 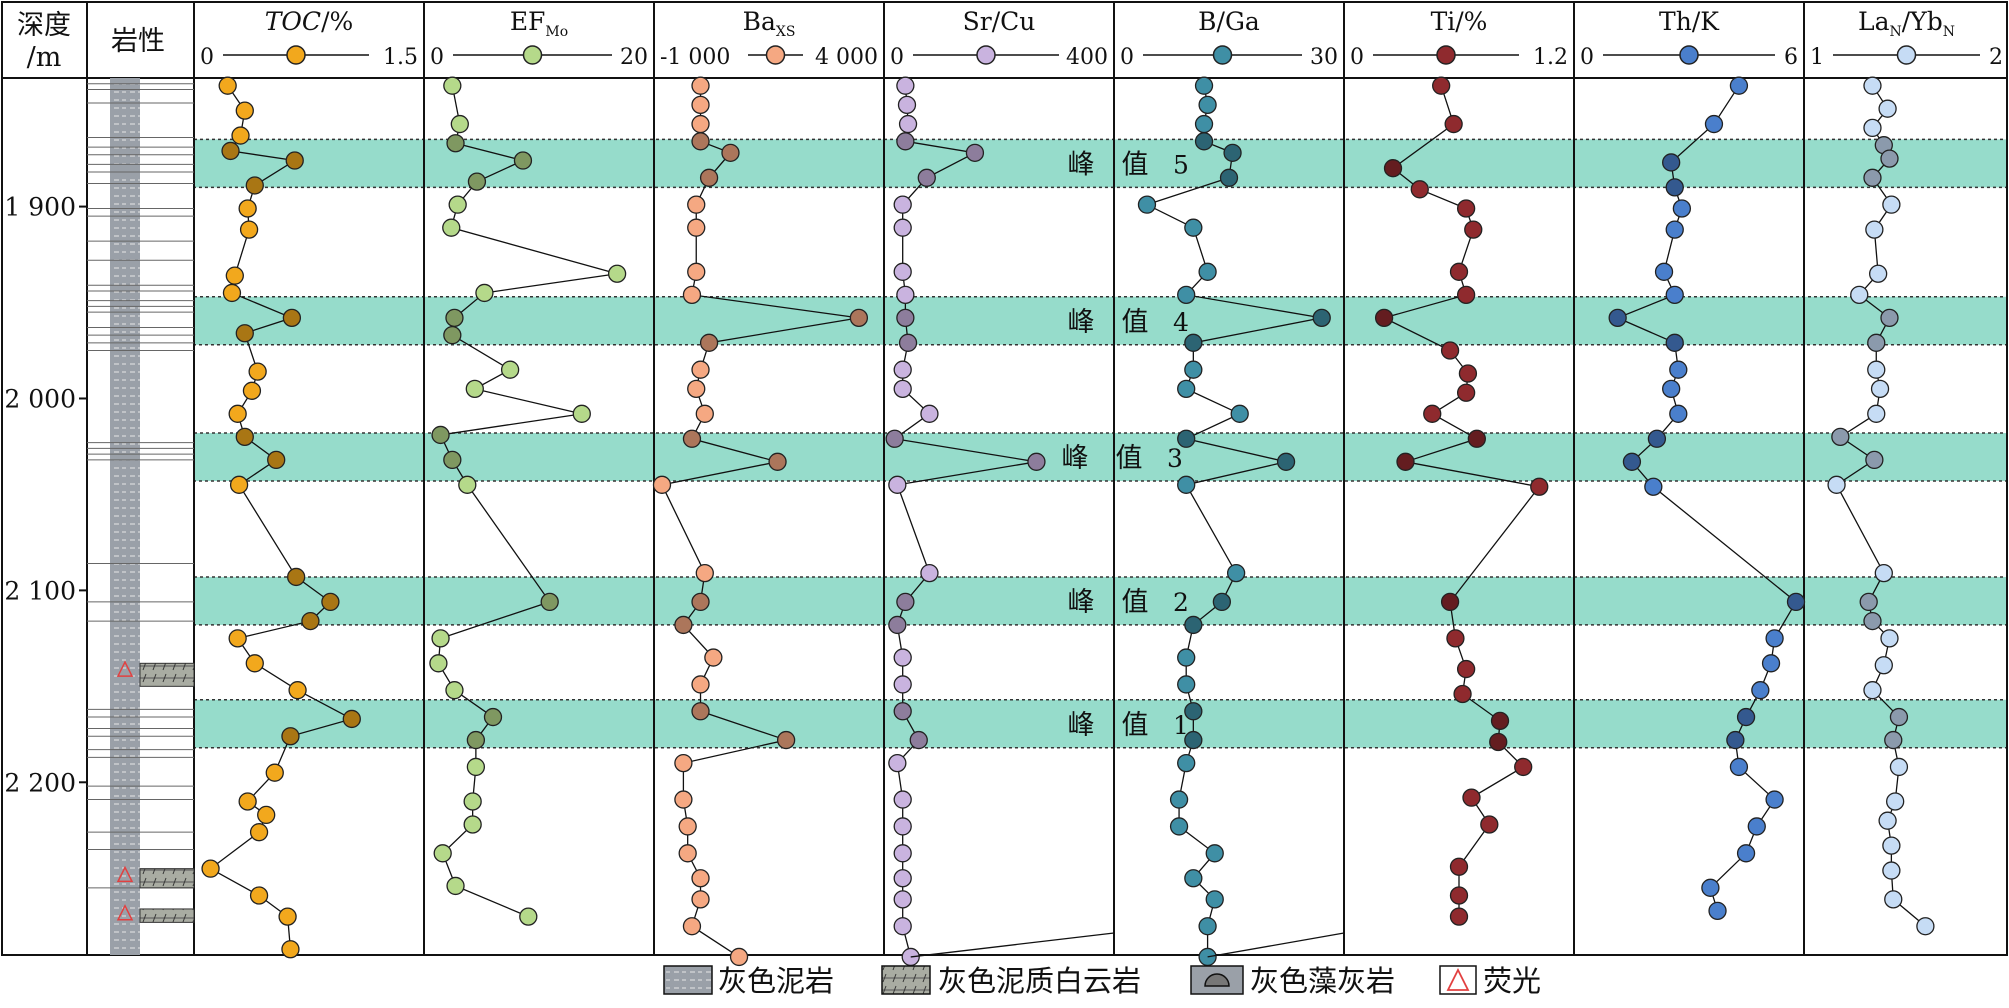 I want to click on legend-item-fluorescence: 荧光, so click(x=1490, y=981).